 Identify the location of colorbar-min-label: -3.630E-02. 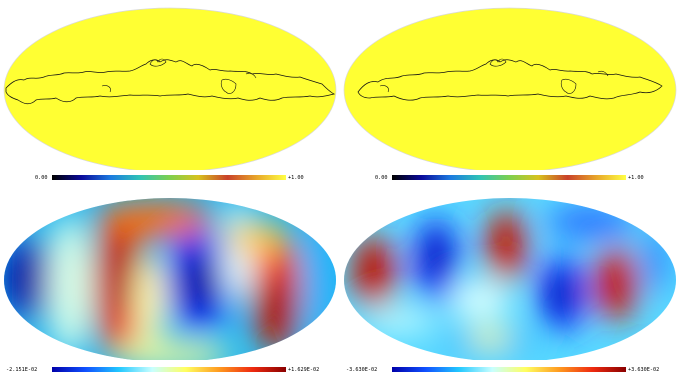
(362, 370).